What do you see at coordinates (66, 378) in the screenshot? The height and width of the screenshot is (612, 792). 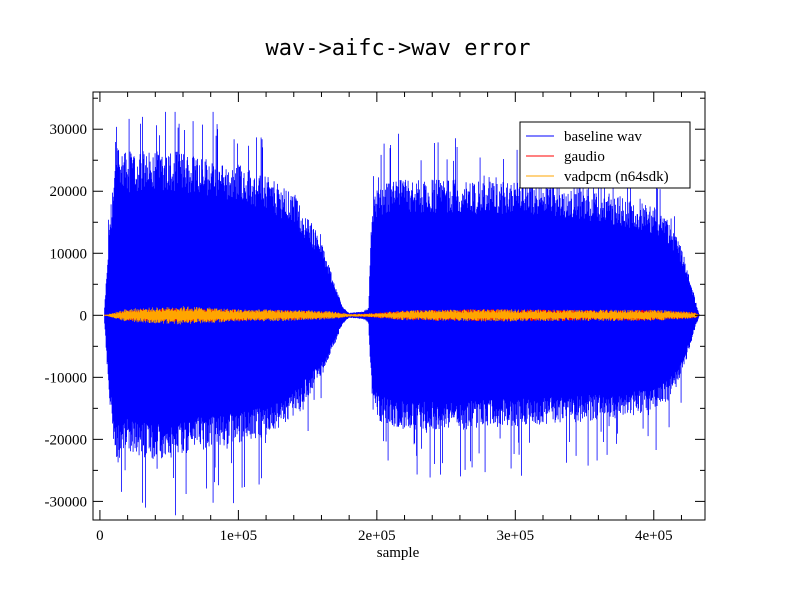 I see `y-tick-label: -10000` at bounding box center [66, 378].